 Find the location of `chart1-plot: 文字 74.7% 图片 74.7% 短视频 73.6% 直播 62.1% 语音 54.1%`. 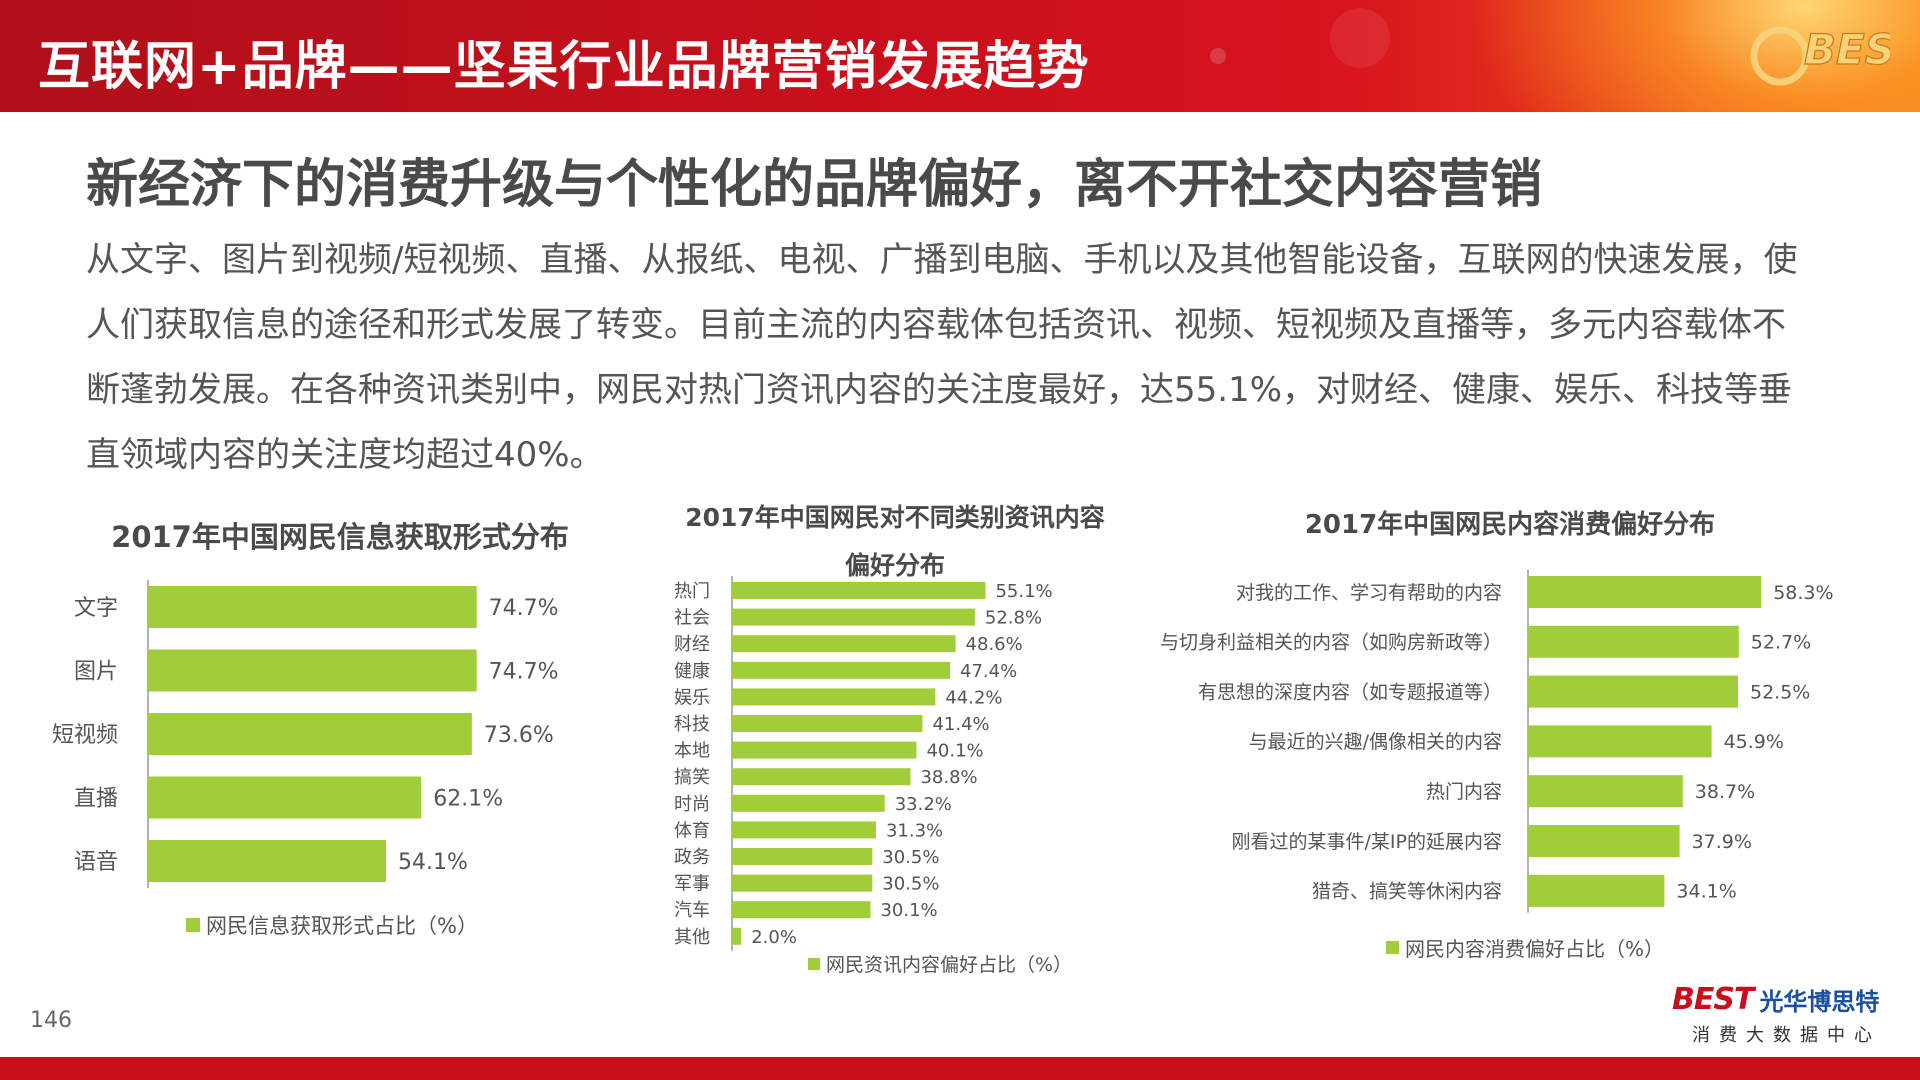

chart1-plot: 文字 74.7% 图片 74.7% 短视频 73.6% 直播 62.1% 语音 54.1% is located at coordinates (305, 734).